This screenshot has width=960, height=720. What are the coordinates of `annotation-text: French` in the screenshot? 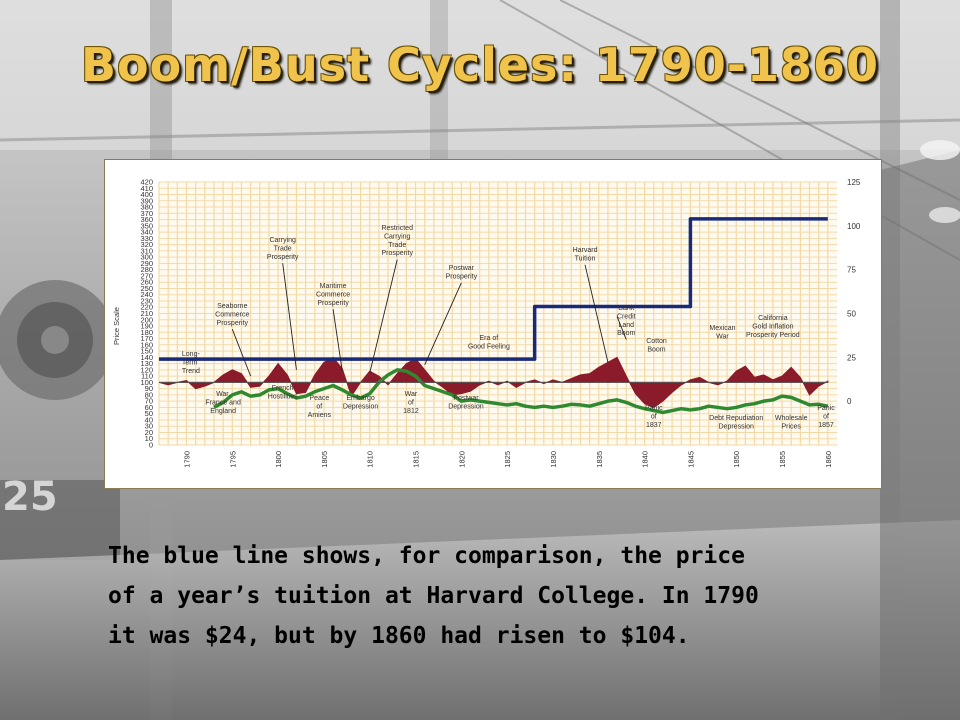 It's located at (283, 388).